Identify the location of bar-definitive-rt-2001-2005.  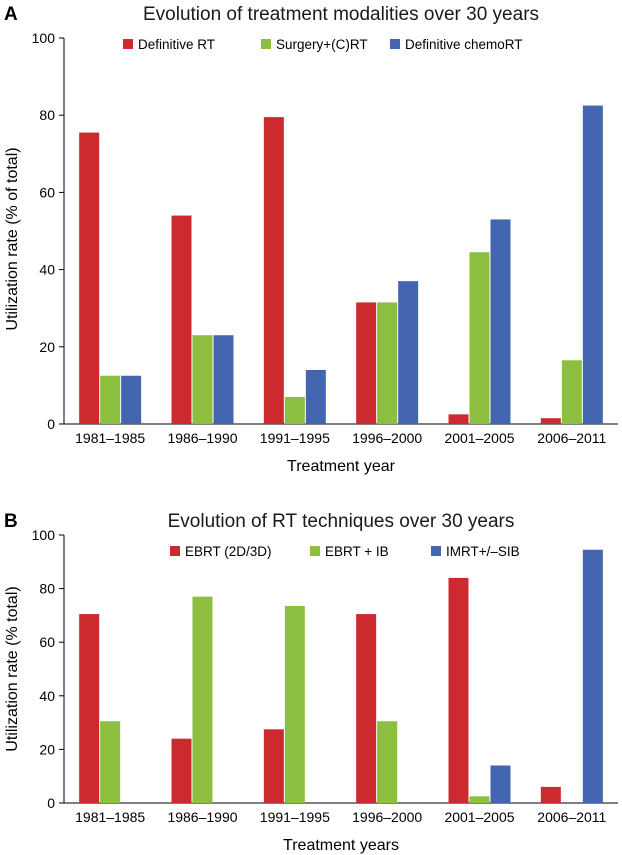
(458, 419).